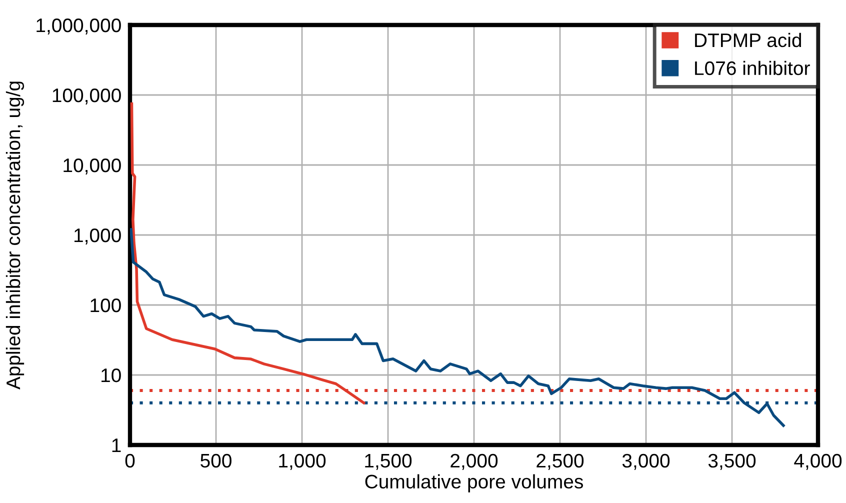 The width and height of the screenshot is (846, 503). Describe the element at coordinates (86, 96) in the screenshot. I see `y-tick-label: 100,000` at that location.